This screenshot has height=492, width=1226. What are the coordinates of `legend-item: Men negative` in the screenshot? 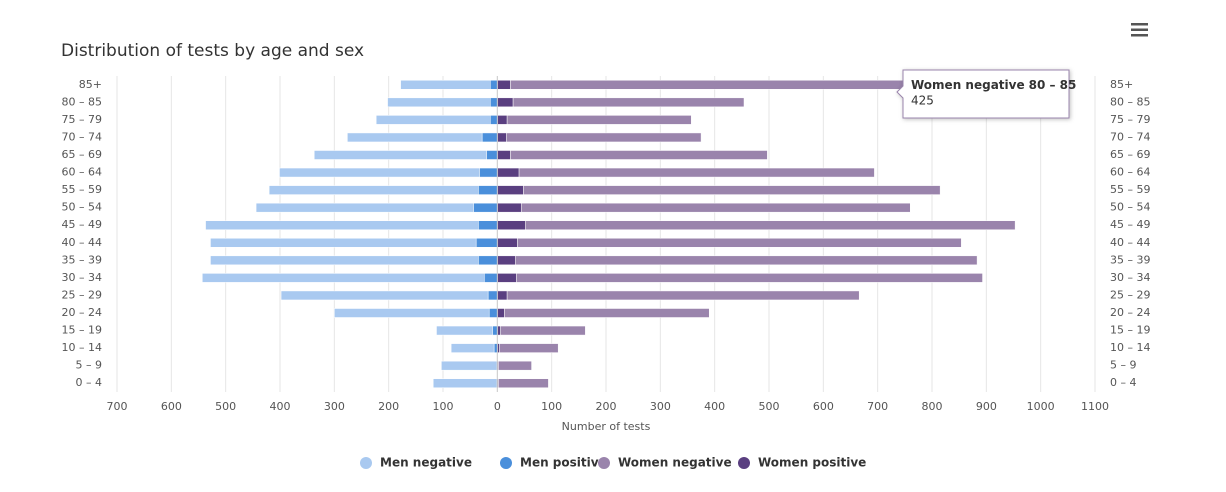 It's located at (416, 463).